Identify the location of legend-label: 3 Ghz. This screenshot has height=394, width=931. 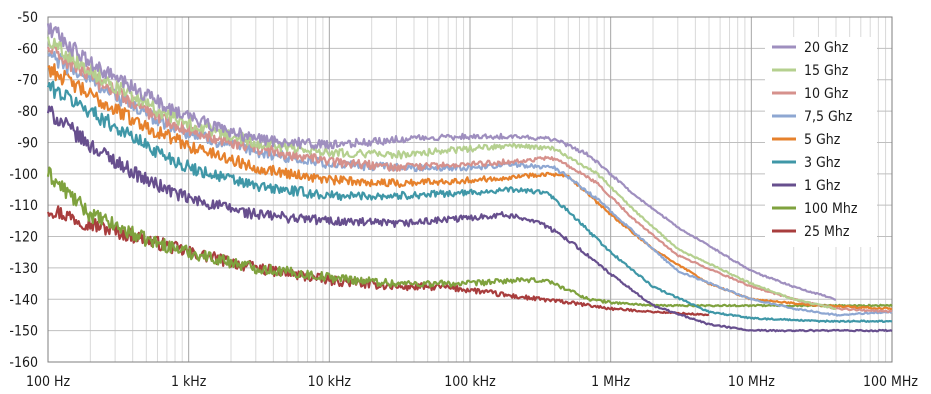
(822, 163).